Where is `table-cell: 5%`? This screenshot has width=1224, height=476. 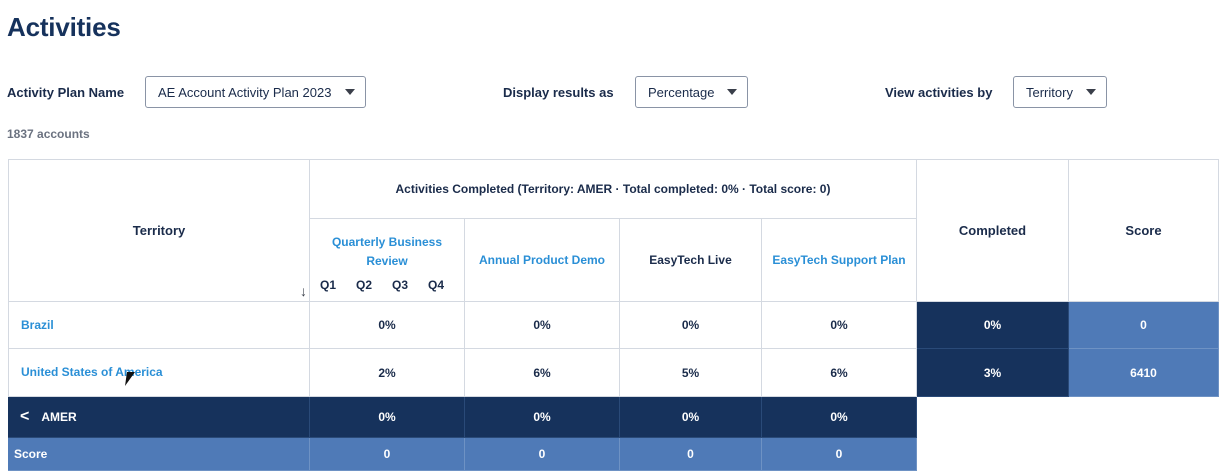 table-cell: 5% is located at coordinates (691, 373).